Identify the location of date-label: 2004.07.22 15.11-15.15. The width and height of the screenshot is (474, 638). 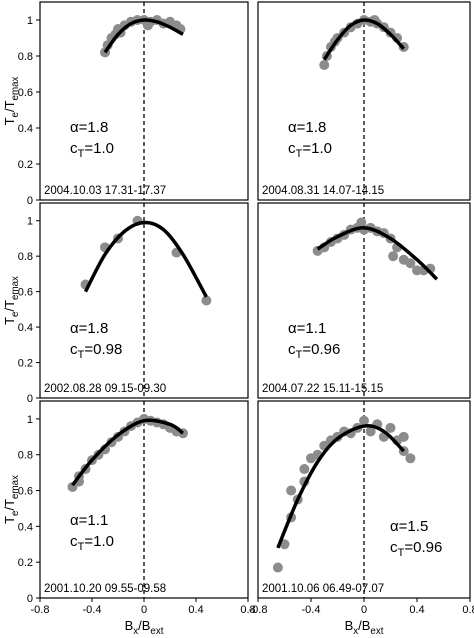
(322, 389).